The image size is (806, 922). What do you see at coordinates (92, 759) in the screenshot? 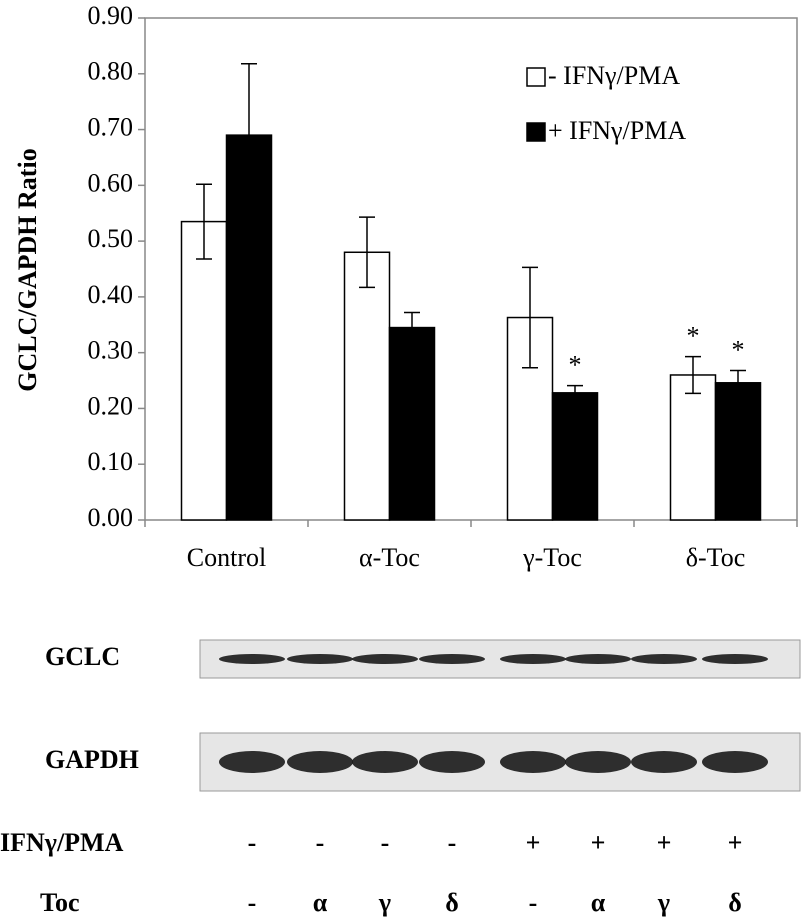
I see `blot-row-label: GAPDH` at bounding box center [92, 759].